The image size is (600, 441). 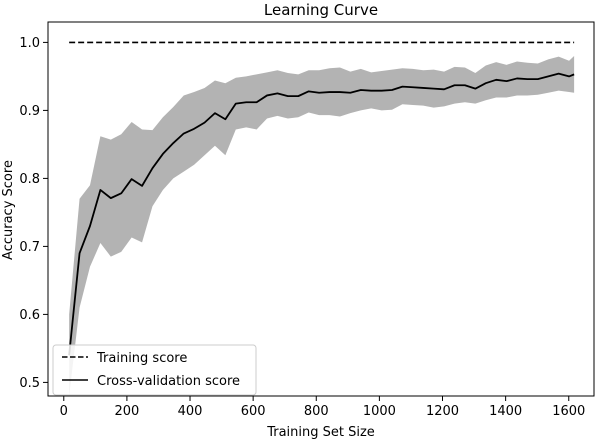 What do you see at coordinates (29, 111) in the screenshot?
I see `y-tick-label: 0.9` at bounding box center [29, 111].